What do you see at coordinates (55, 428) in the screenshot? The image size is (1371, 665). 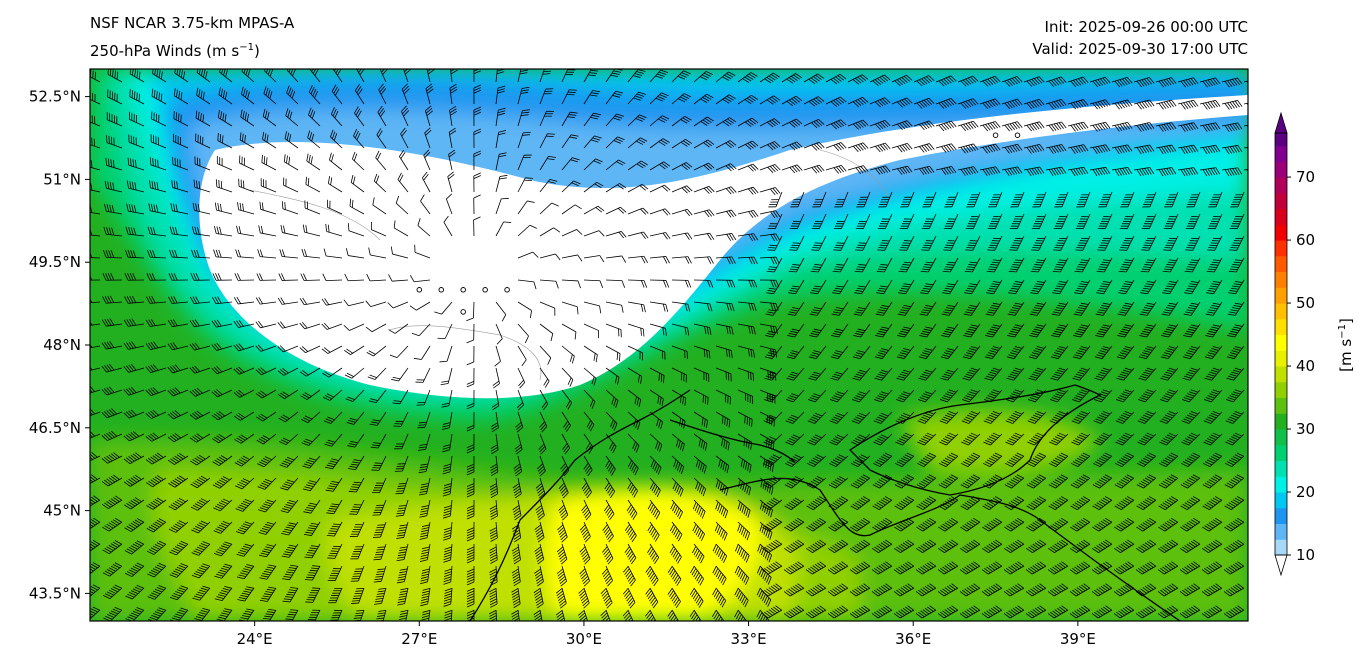 I see `lat-tick-label: 46.5°N` at bounding box center [55, 428].